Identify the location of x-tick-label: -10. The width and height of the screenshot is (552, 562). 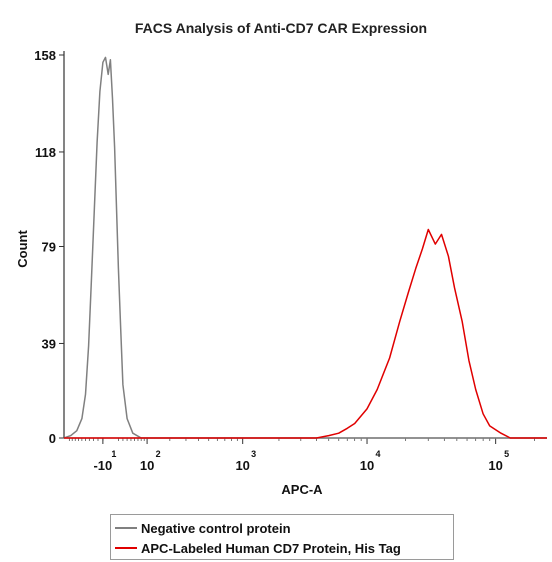
(102, 465).